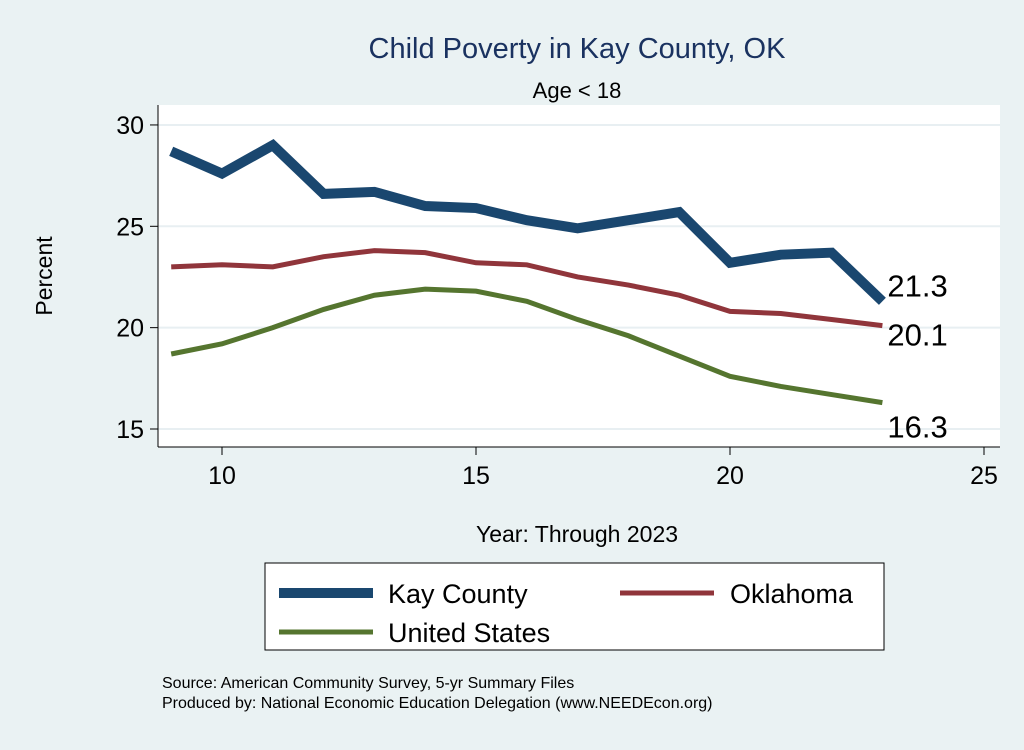 Image resolution: width=1024 pixels, height=750 pixels. What do you see at coordinates (578, 49) in the screenshot?
I see `chart-title: Child Poverty in Kay County, OK` at bounding box center [578, 49].